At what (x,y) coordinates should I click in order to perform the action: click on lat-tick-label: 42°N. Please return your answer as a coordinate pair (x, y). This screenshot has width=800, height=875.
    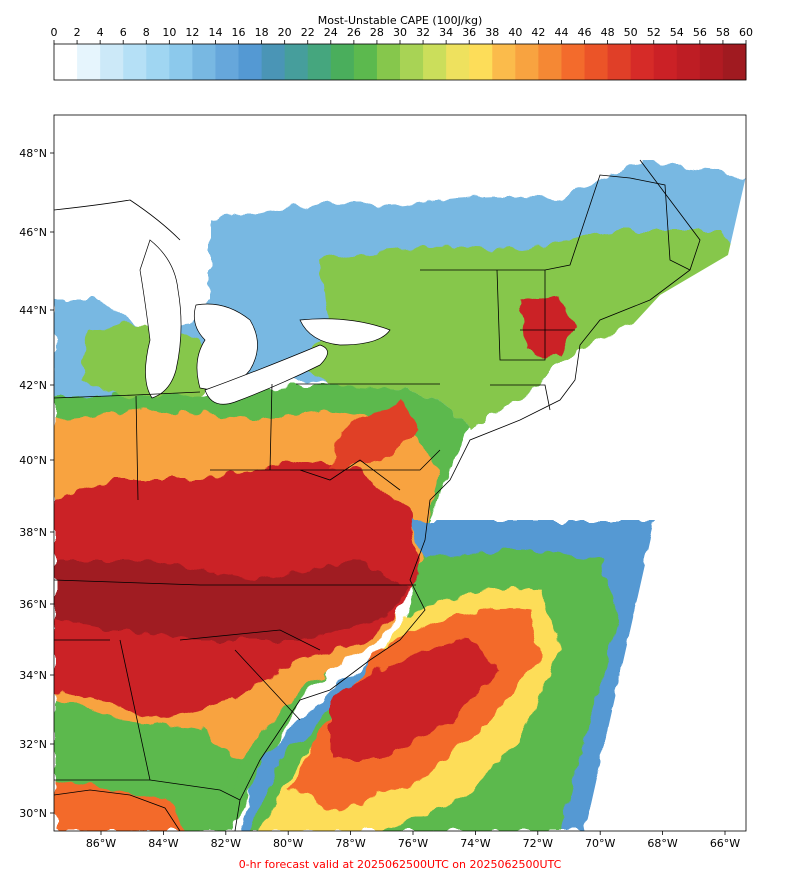
    Looking at the image, I should click on (33, 385).